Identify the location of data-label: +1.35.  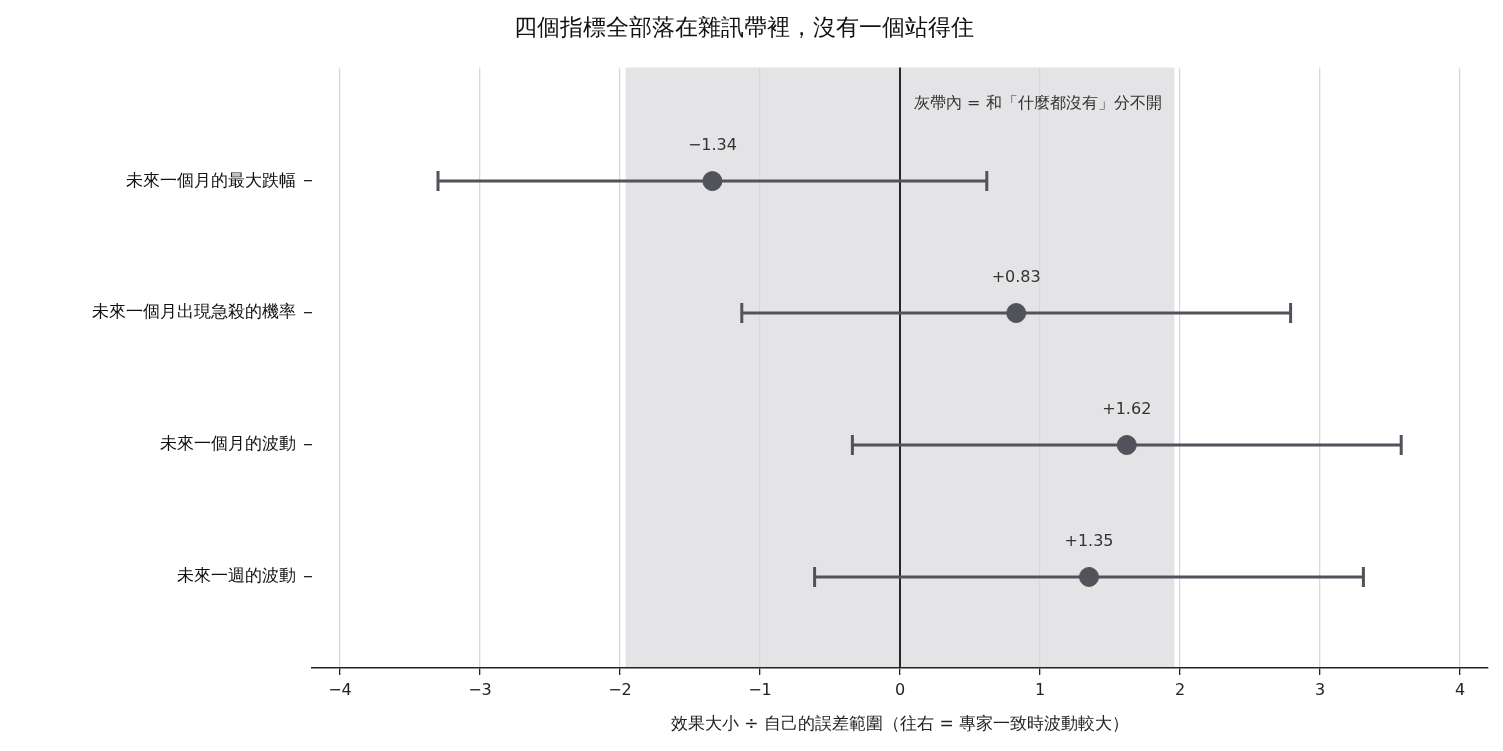
(1089, 541).